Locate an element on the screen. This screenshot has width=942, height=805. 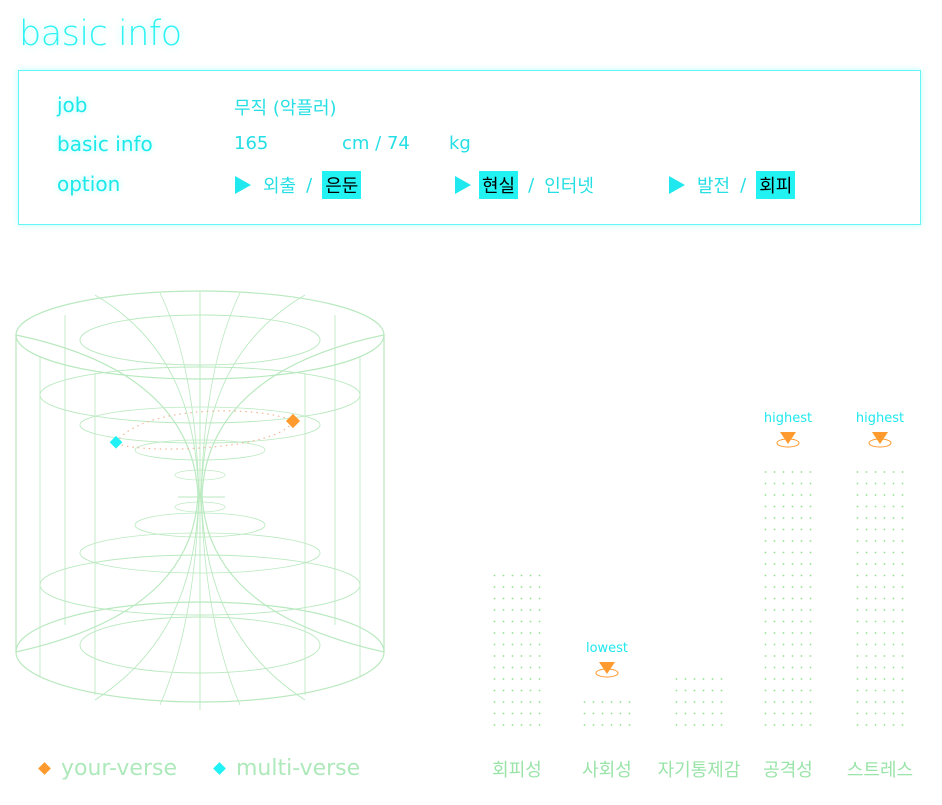
job-value: 무직 (악플러) is located at coordinates (285, 108).